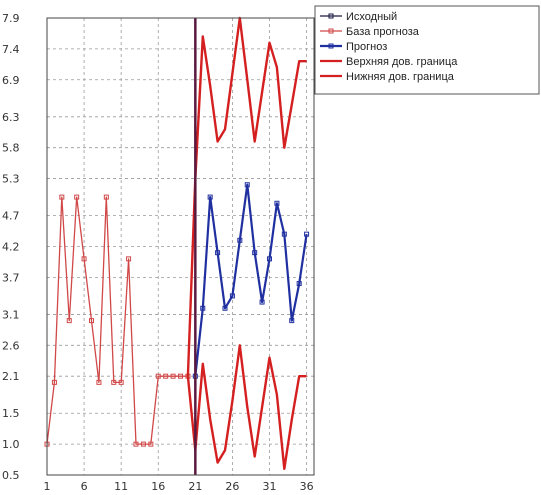  What do you see at coordinates (270, 486) in the screenshot?
I see `x-tick-label: 31` at bounding box center [270, 486].